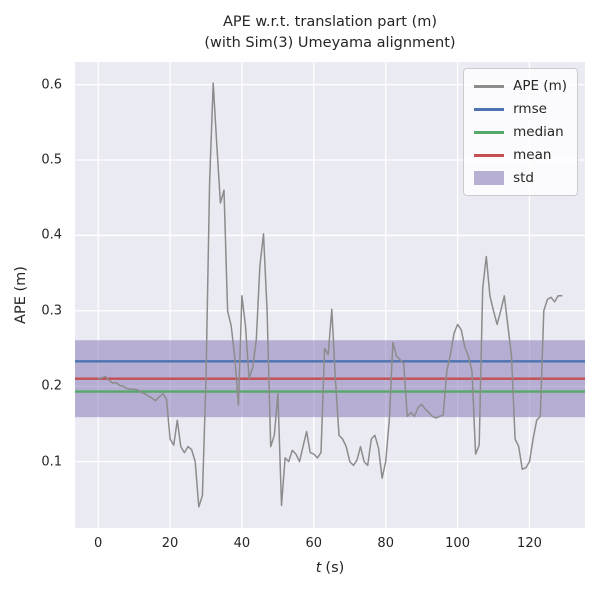  What do you see at coordinates (51, 160) in the screenshot?
I see `y-tick-label: 0.5` at bounding box center [51, 160].